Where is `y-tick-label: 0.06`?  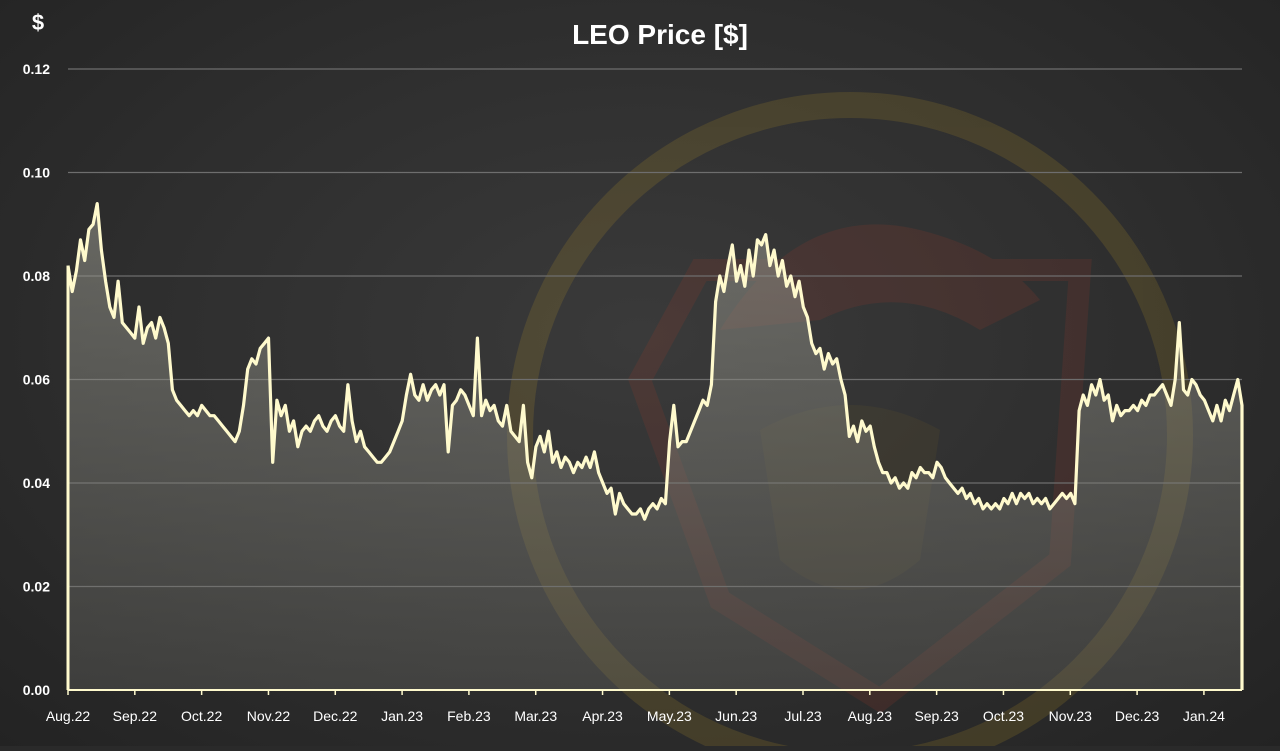
y-tick-label: 0.06 is located at coordinates (36, 380).